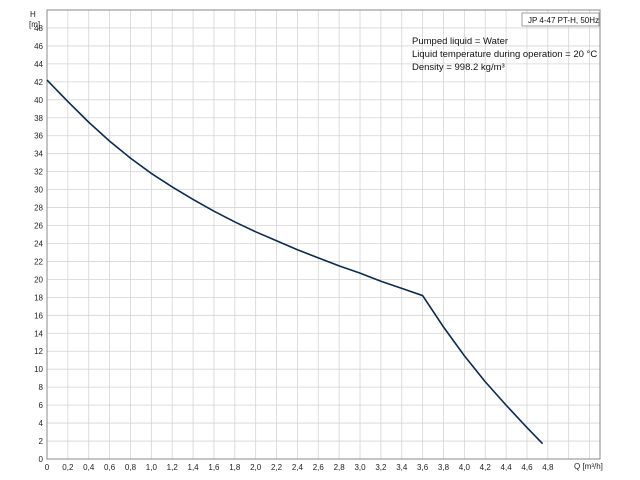  I want to click on y-tick-label: 34, so click(38, 154).